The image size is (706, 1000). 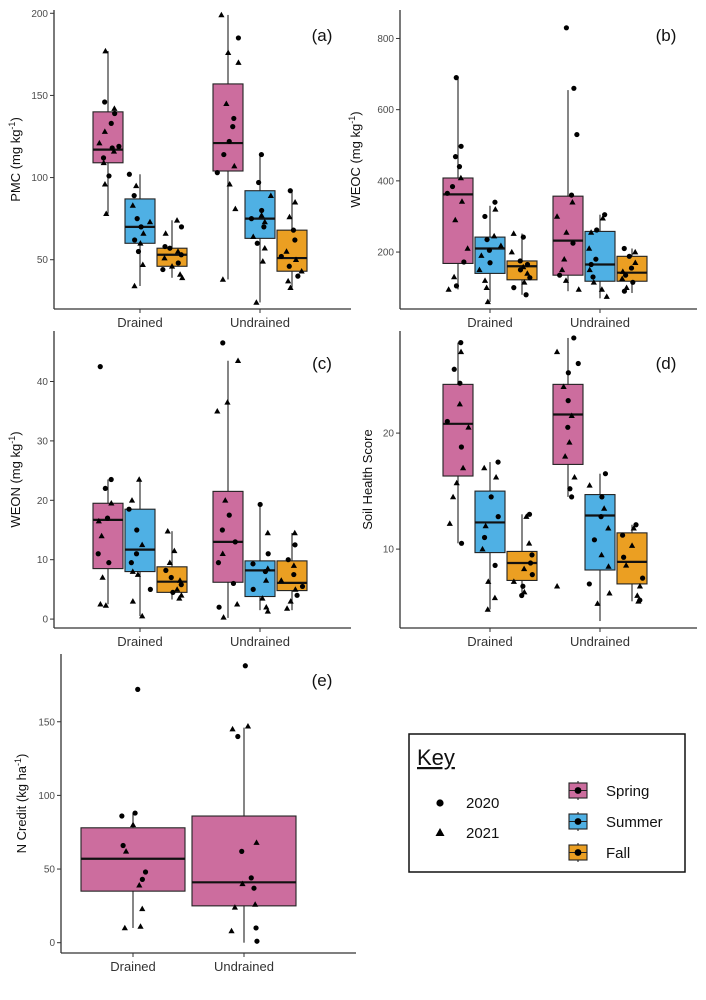 I want to click on legend-label-summer: Summer, so click(x=634, y=822).